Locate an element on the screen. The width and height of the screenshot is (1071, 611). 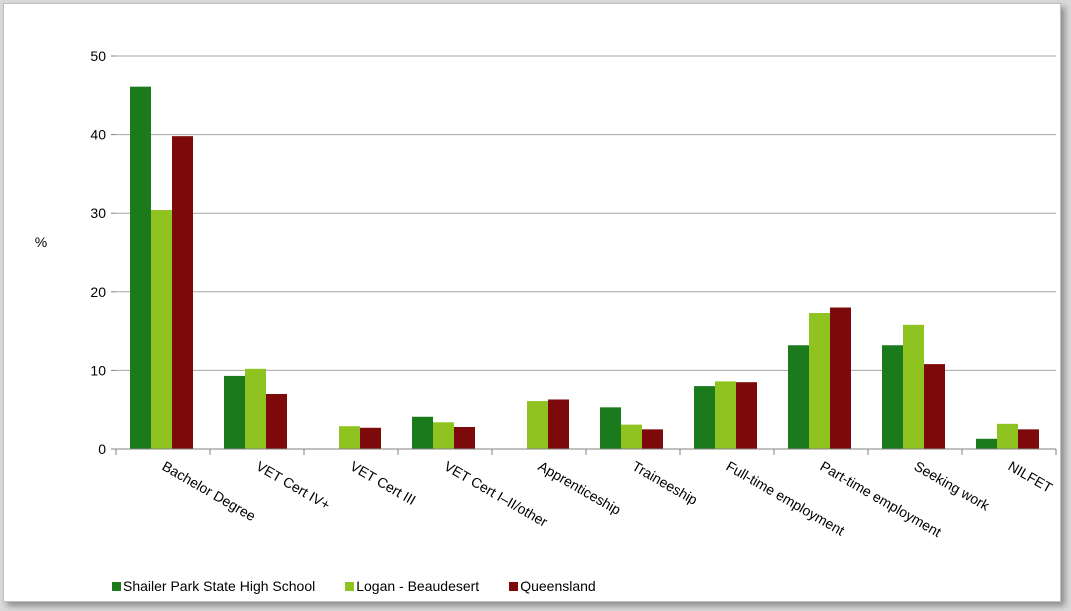
y-tick-label: 0 is located at coordinates (102, 449).